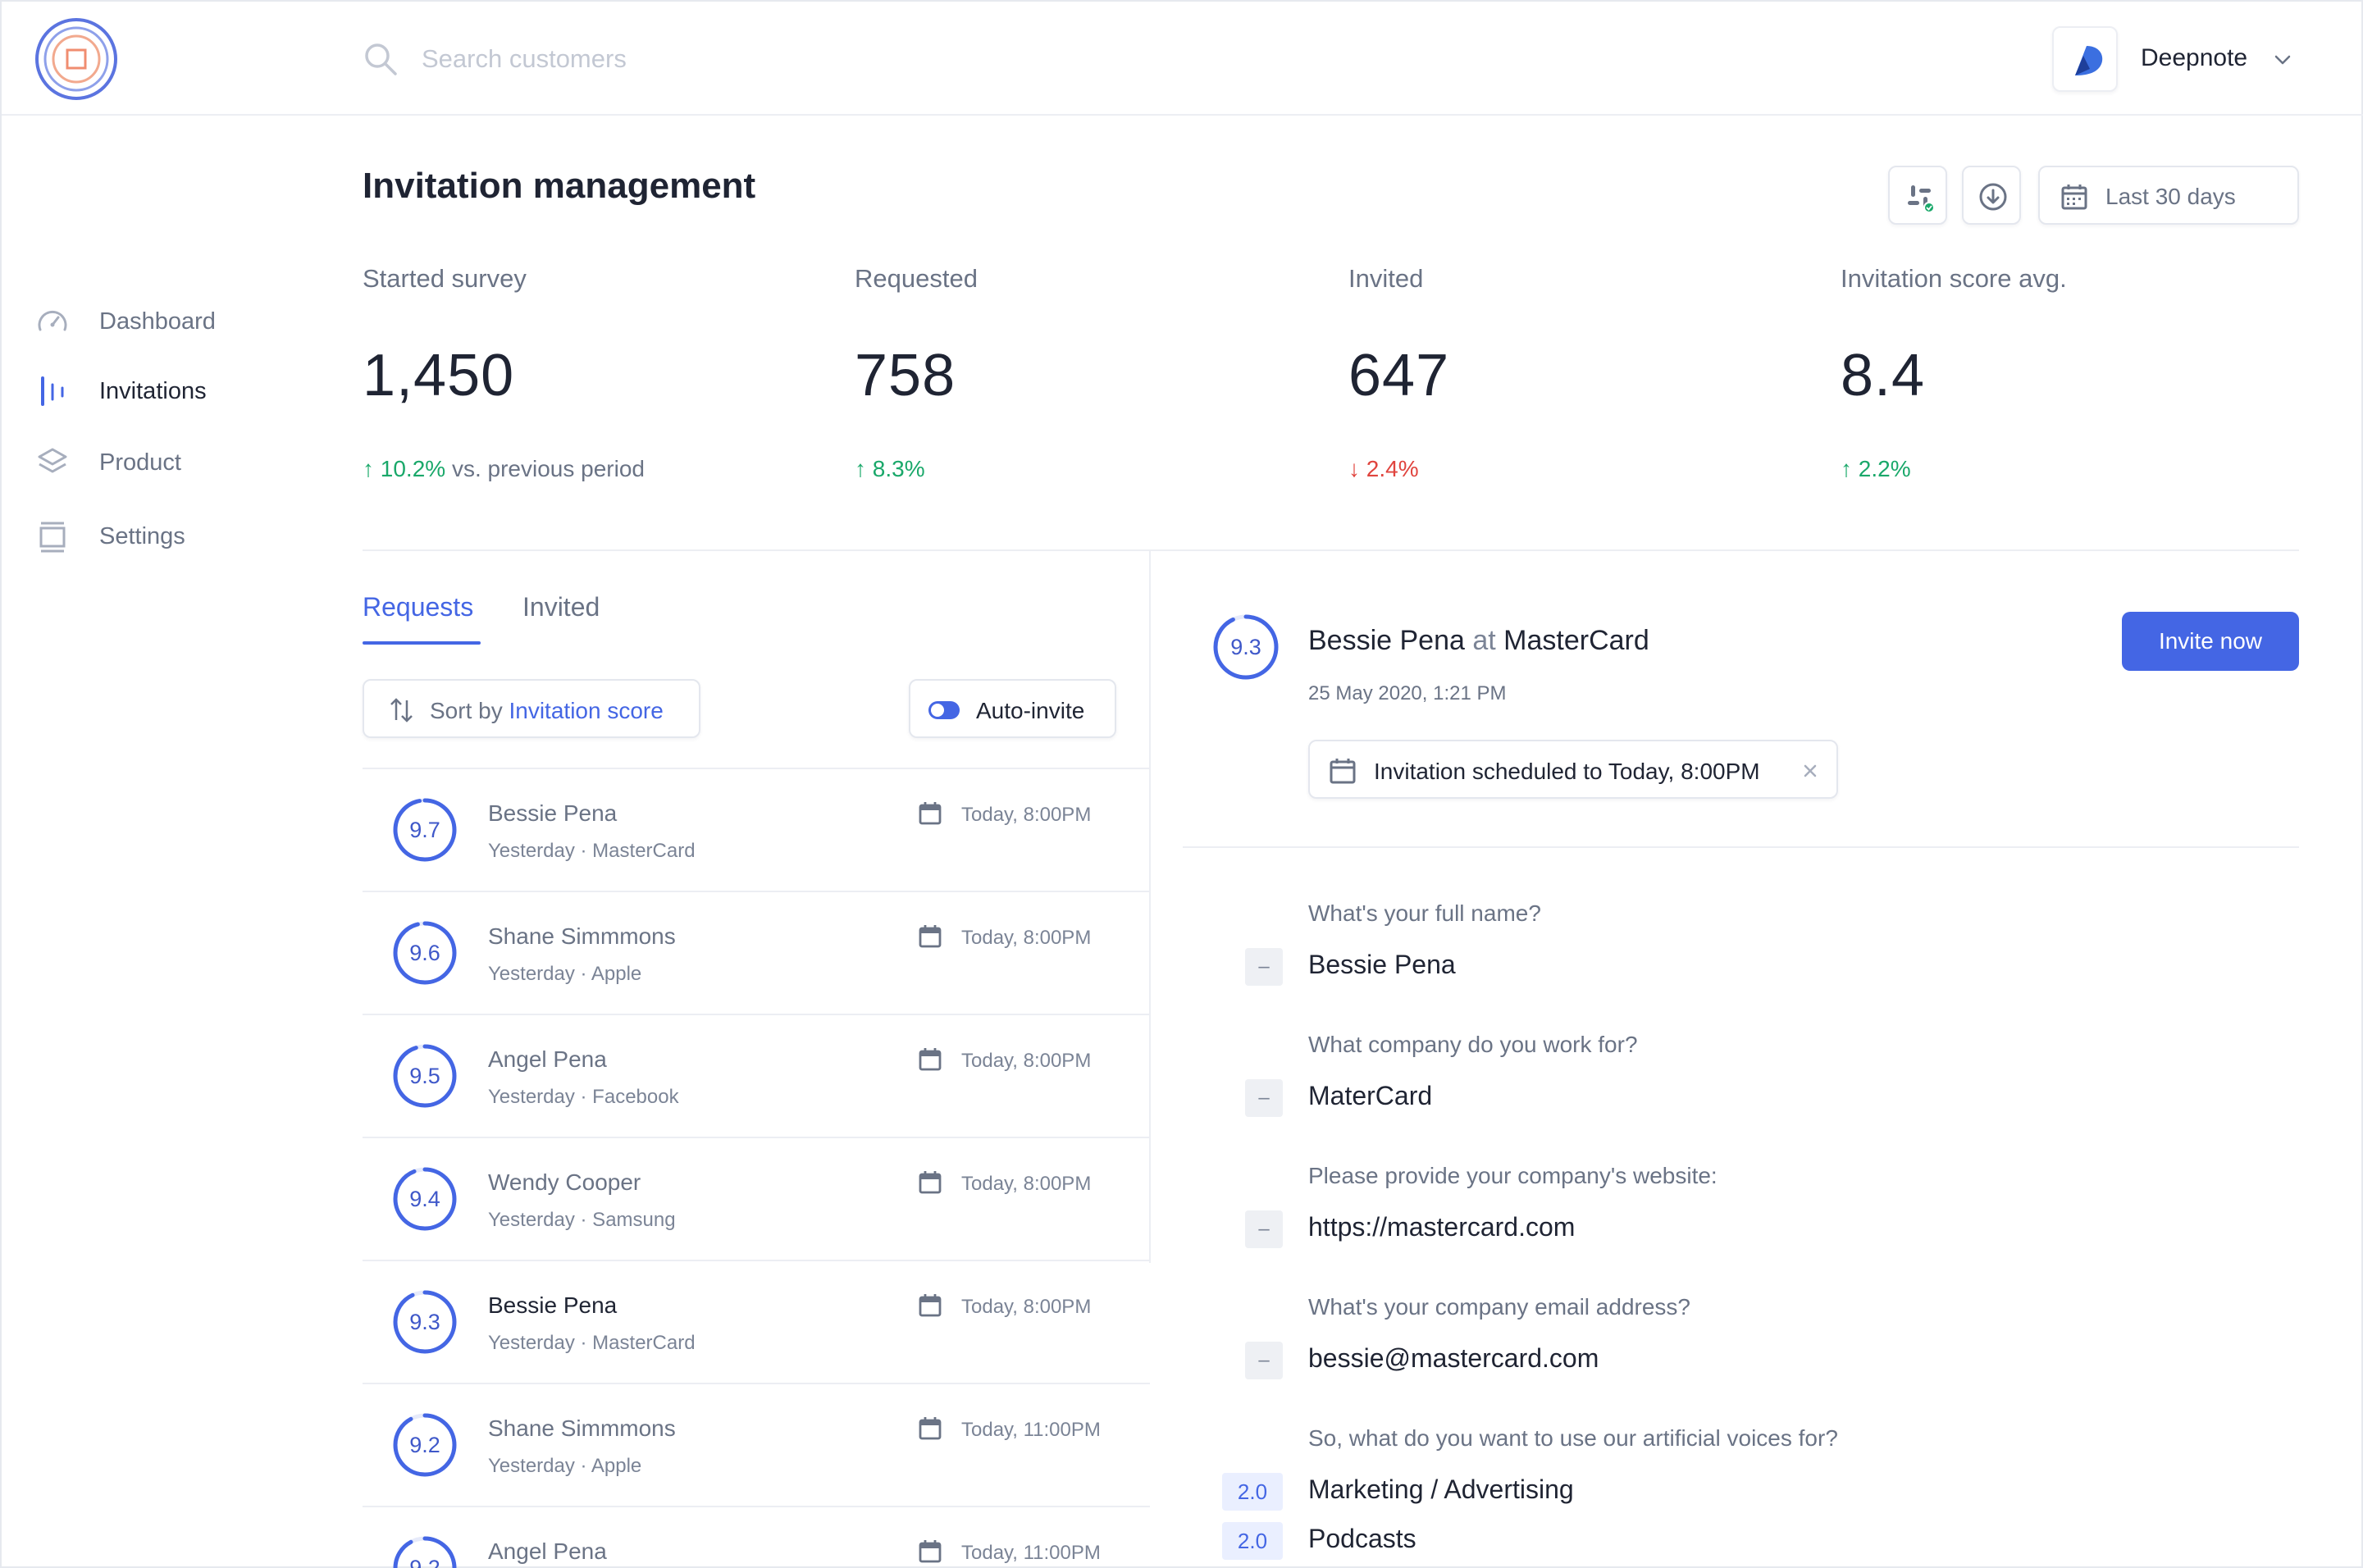 Image resolution: width=2363 pixels, height=1568 pixels. What do you see at coordinates (142, 536) in the screenshot?
I see `sidebar-item-label: Settings` at bounding box center [142, 536].